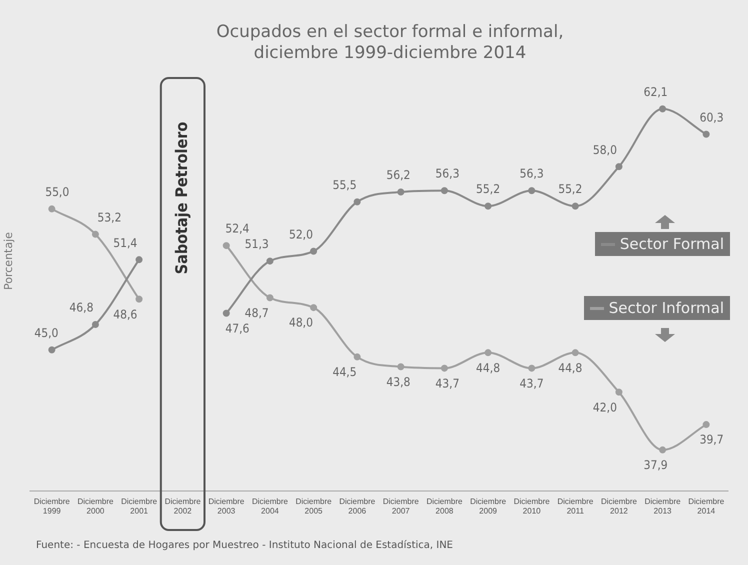  Describe the element at coordinates (390, 43) in the screenshot. I see `chart-title: Ocupados en el sector formal e informal, diciembre 1999-diciembre 2014` at that location.